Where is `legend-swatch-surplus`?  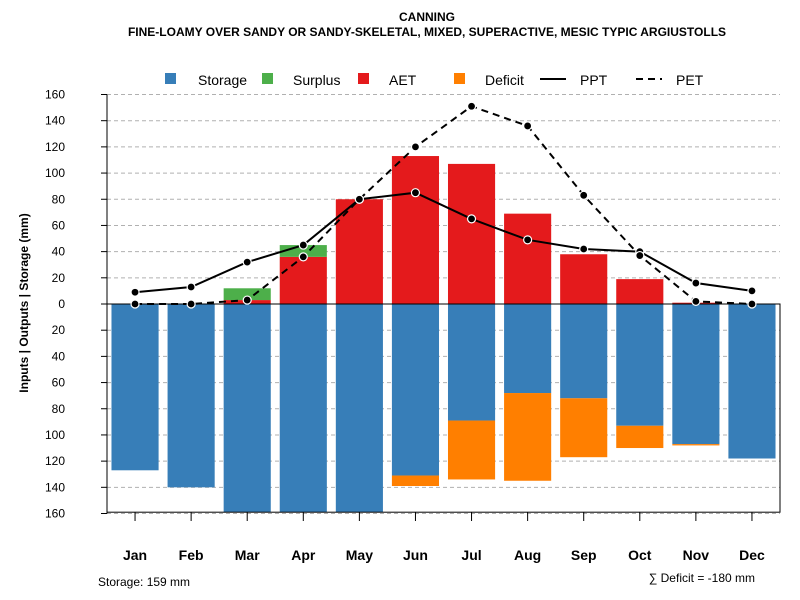 legend-swatch-surplus is located at coordinates (267, 78).